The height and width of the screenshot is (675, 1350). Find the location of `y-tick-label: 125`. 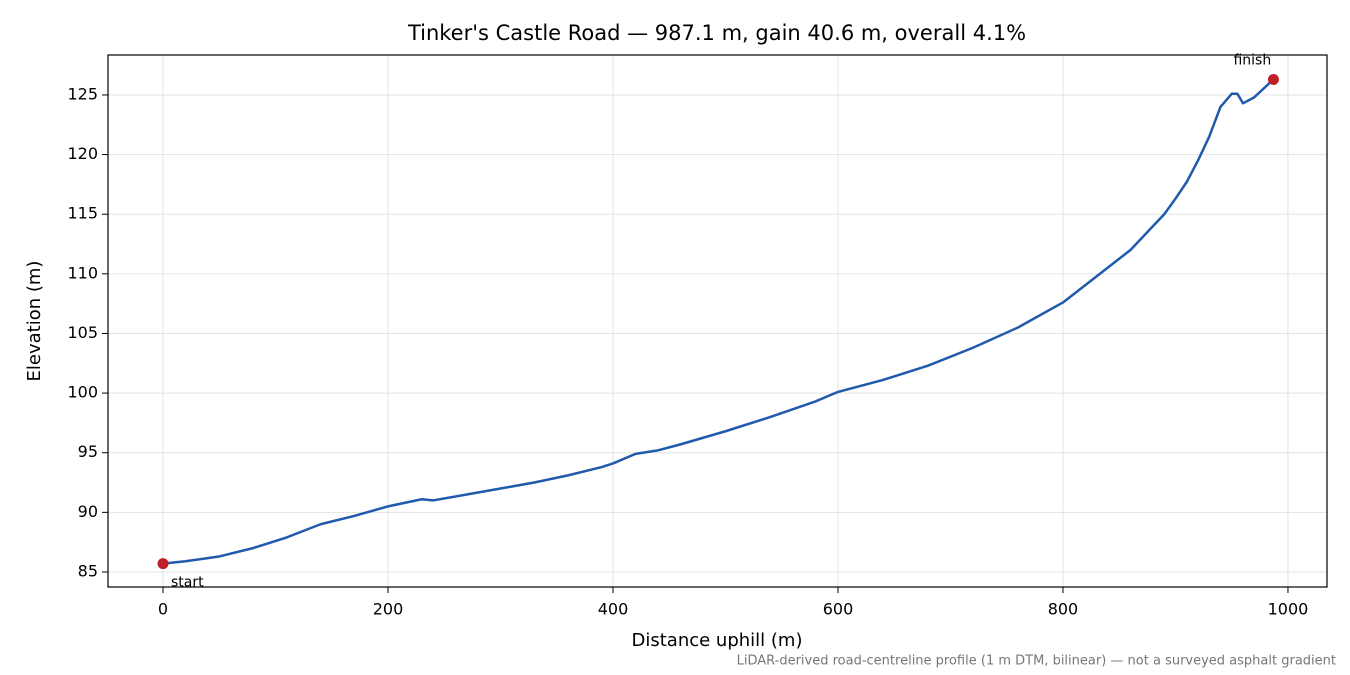

y-tick-label: 125 is located at coordinates (82, 93).